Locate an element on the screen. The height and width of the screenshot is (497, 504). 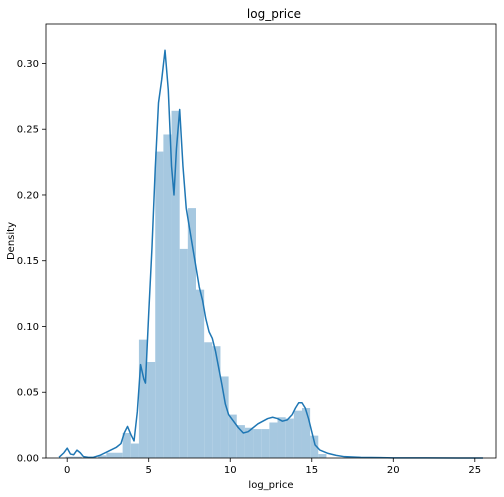
x-tick-label: 10 is located at coordinates (230, 470).